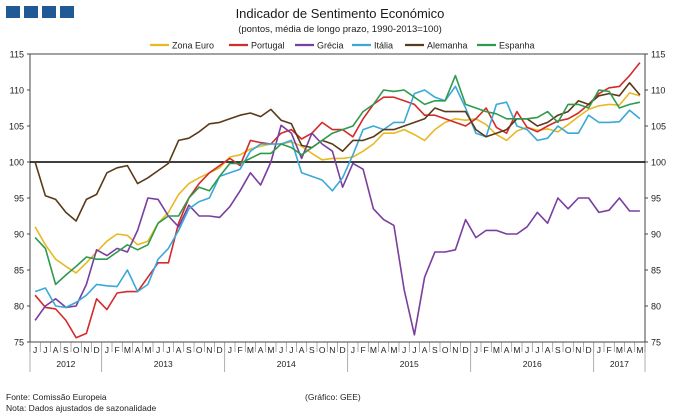 This screenshot has height=417, width=680. What do you see at coordinates (17, 91) in the screenshot?
I see `y-tick-label-left: 110` at bounding box center [17, 91].